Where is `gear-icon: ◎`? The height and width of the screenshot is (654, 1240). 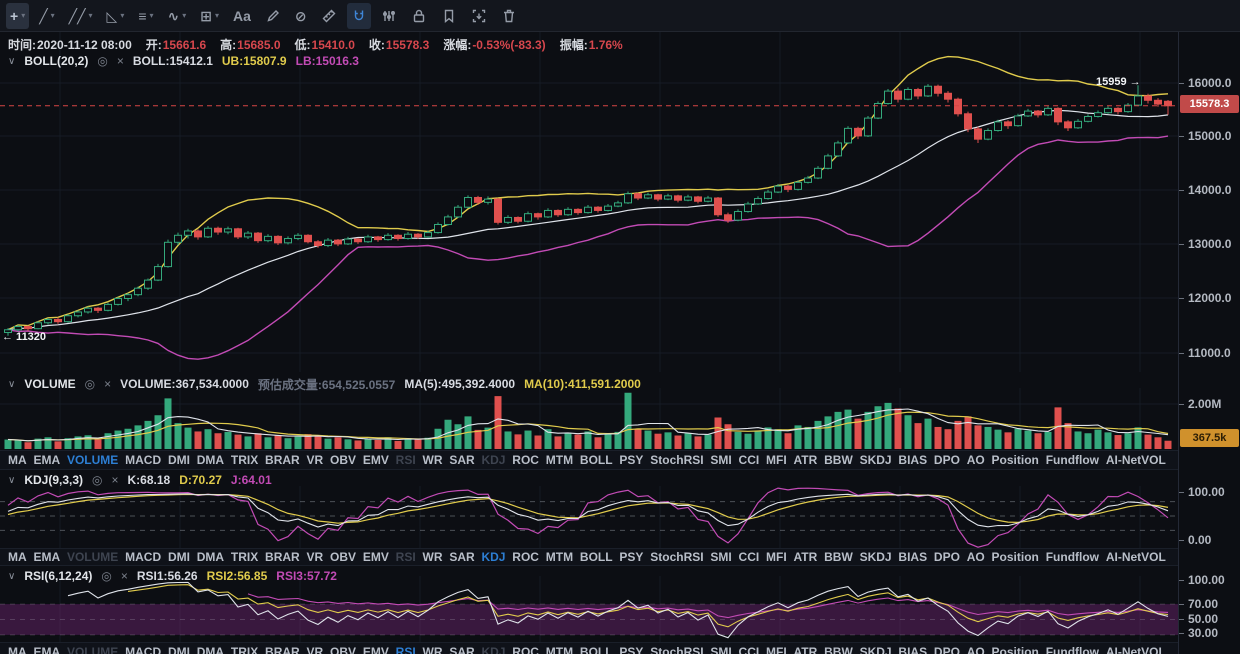
gear-icon: ◎ is located at coordinates (90, 384).